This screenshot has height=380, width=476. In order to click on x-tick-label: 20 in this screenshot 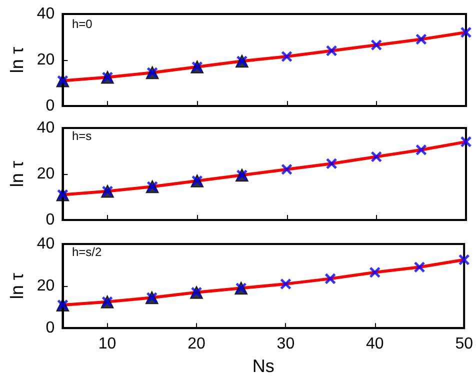, I will do `click(197, 344)`.